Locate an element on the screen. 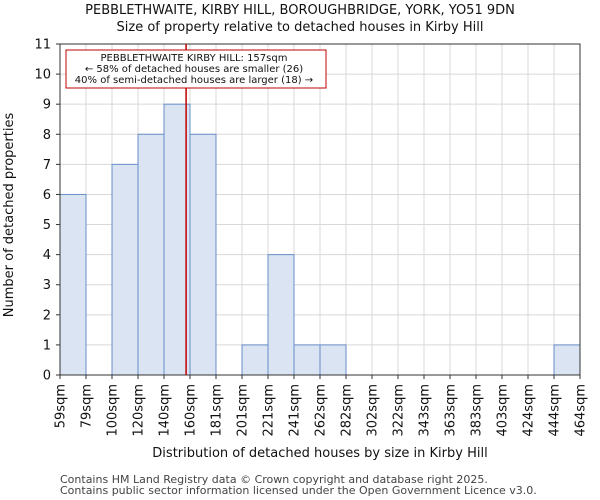  y-tick-label: 8 is located at coordinates (47, 135).